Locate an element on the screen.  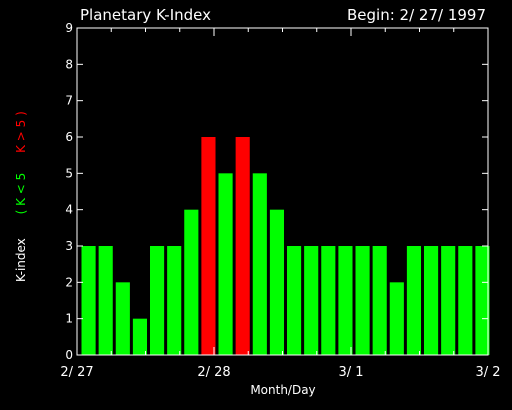
begin-date: Begin: 2/ 27/ 1997 is located at coordinates (416, 15).